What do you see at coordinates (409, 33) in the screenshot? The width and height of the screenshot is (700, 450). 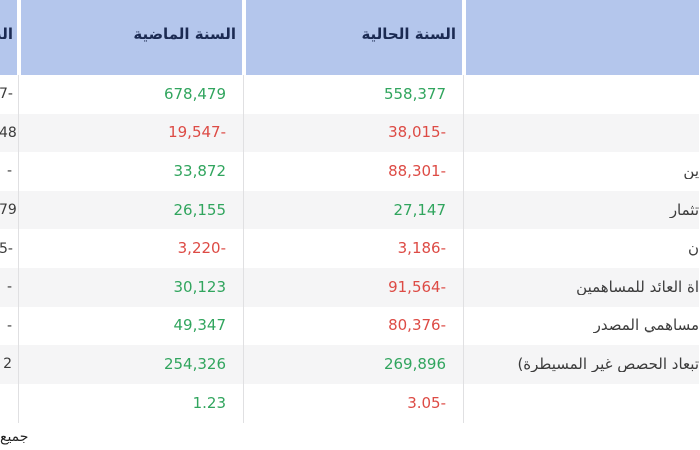 I see `current-year-header-text: السنة الحالية` at bounding box center [409, 33].